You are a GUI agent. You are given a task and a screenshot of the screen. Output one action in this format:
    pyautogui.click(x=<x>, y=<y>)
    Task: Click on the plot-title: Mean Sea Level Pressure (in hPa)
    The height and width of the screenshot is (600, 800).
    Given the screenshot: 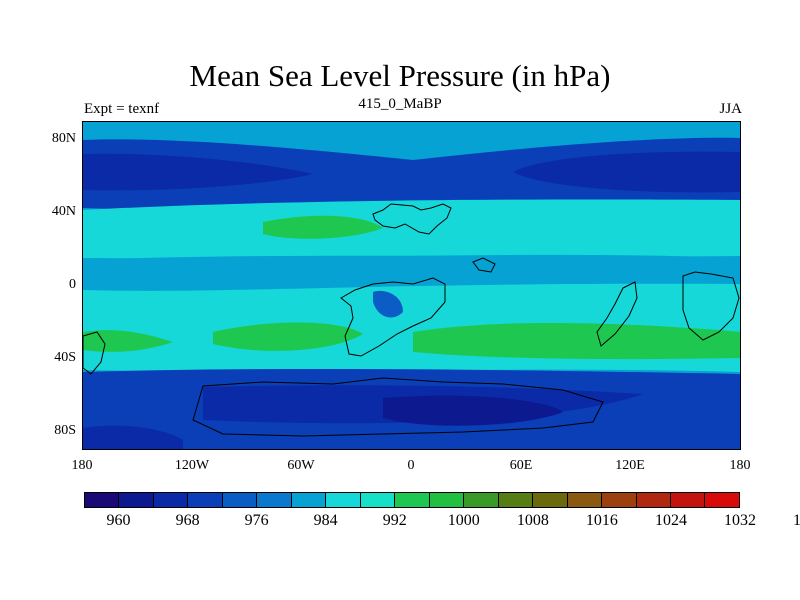 What is the action you would take?
    pyautogui.click(x=400, y=75)
    